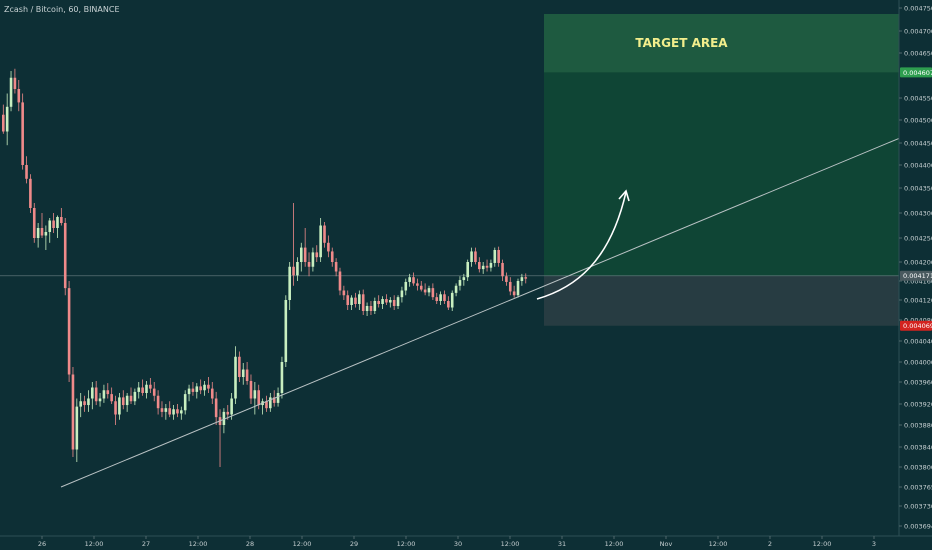  I want to click on price-badge-target, so click(916, 72).